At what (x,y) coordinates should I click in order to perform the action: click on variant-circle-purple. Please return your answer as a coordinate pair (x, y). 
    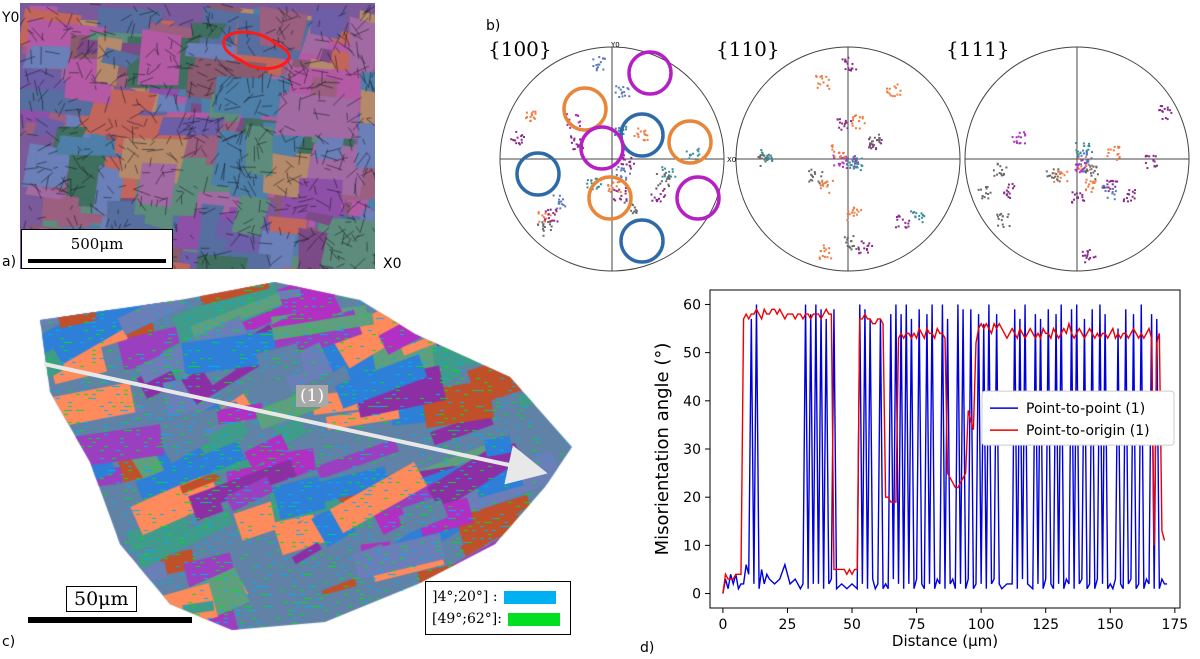
    Looking at the image, I should click on (602, 148).